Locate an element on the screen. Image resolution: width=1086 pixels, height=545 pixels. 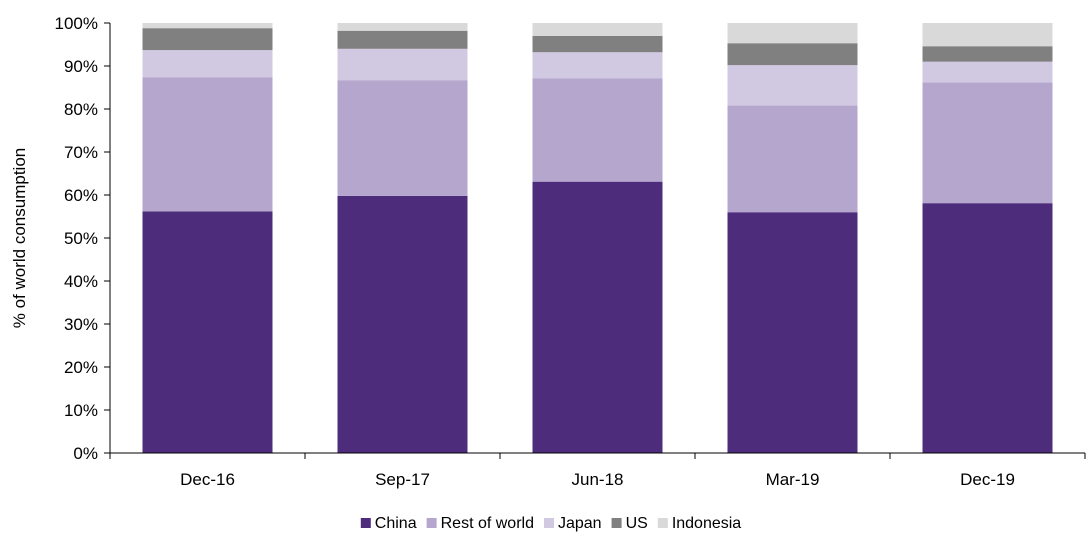
legend-swatch-rest-of-world is located at coordinates (431, 523).